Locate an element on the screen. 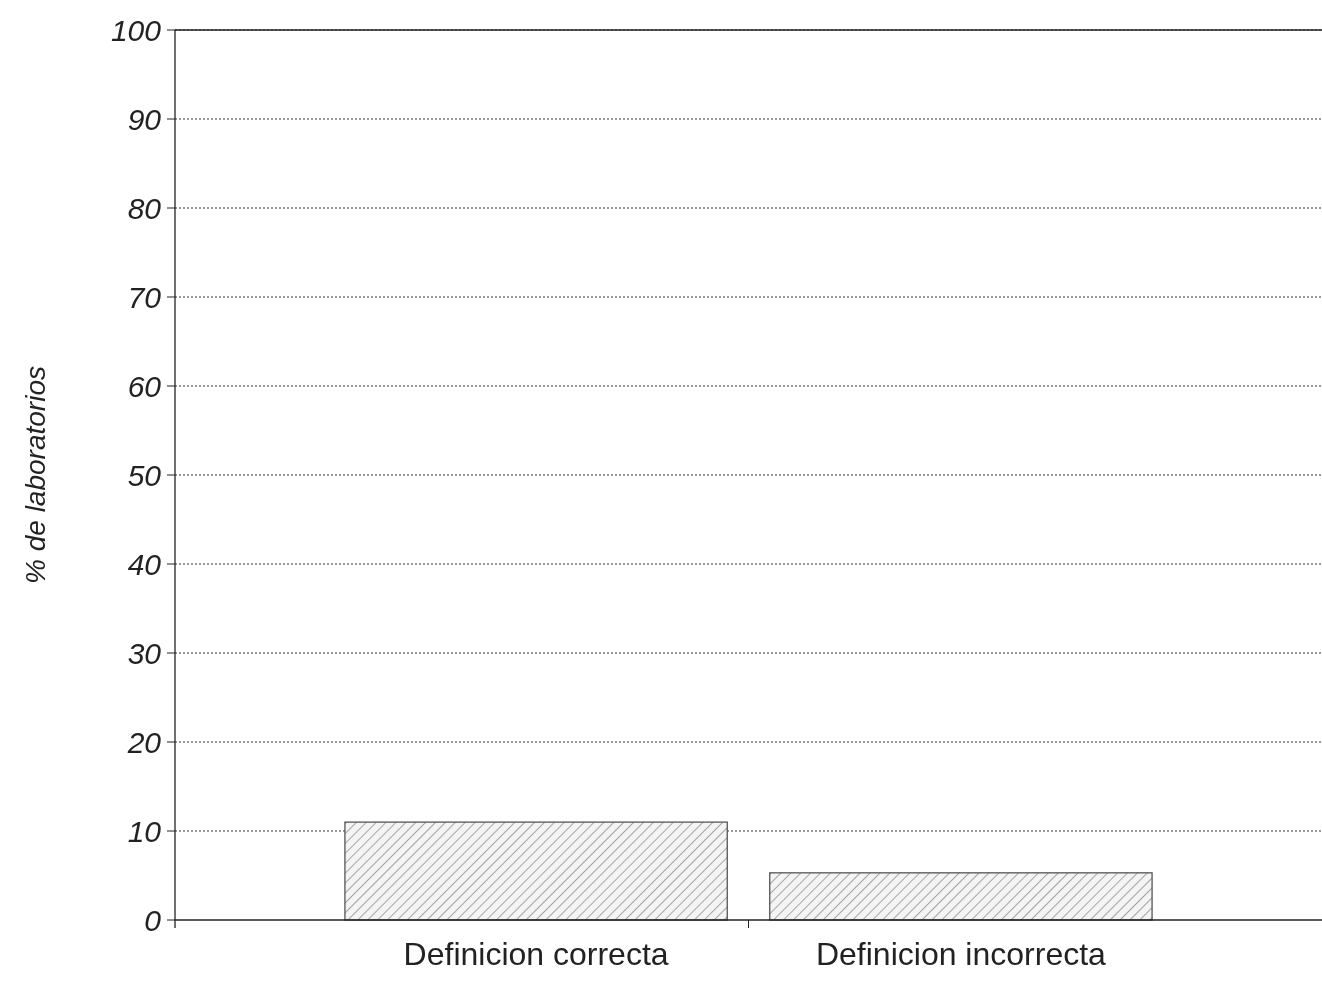 The height and width of the screenshot is (982, 1322). y-tick-label: 80 is located at coordinates (144, 208).